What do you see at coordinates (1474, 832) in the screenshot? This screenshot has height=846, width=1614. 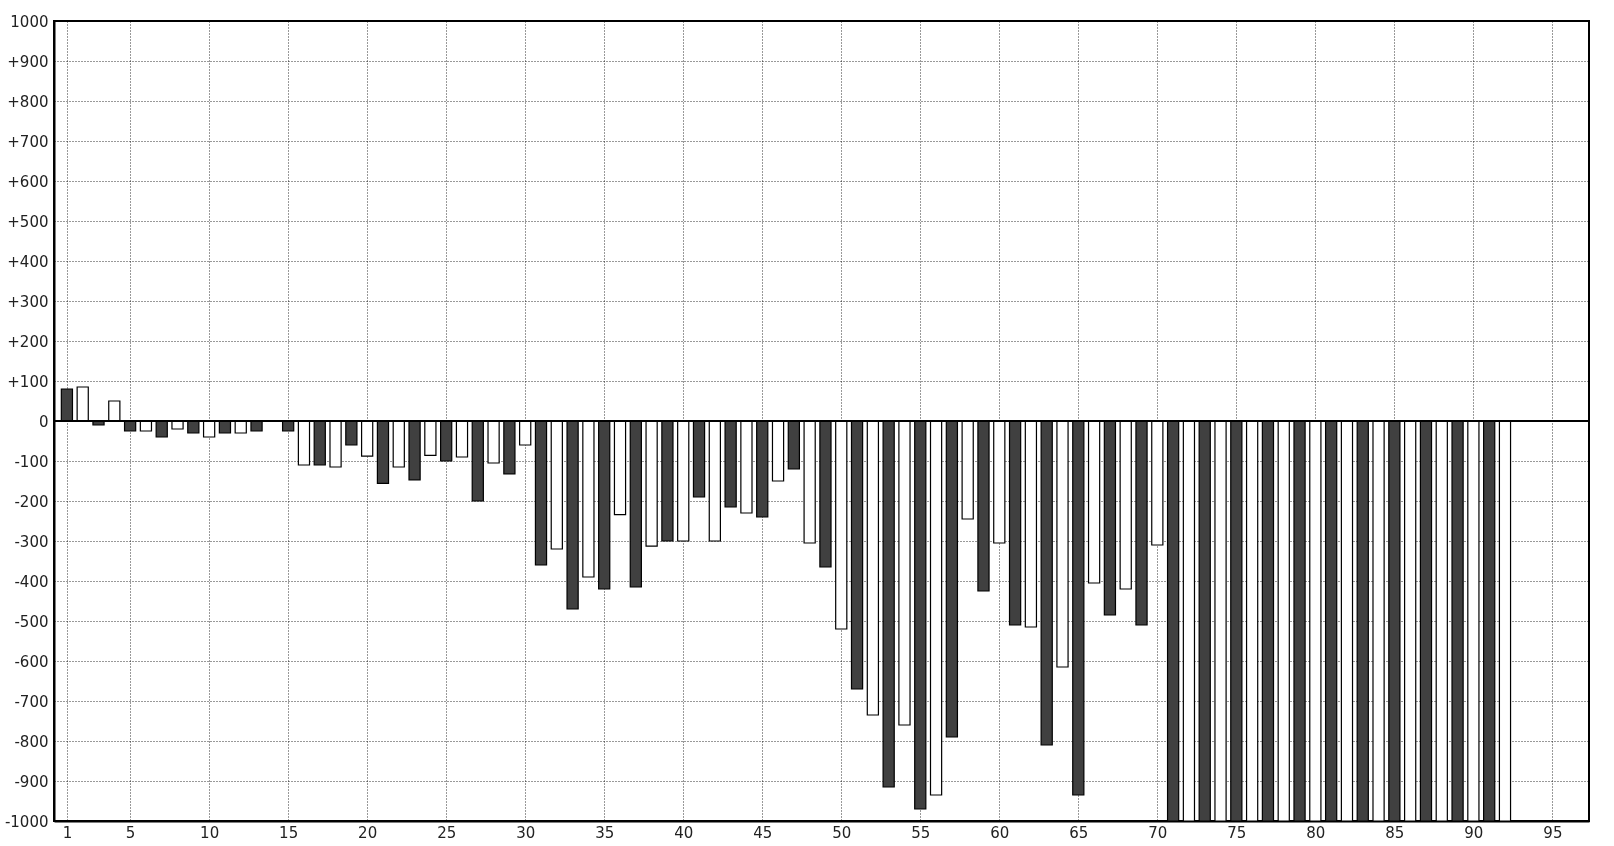 I see `x-tick-label: 90` at bounding box center [1474, 832].